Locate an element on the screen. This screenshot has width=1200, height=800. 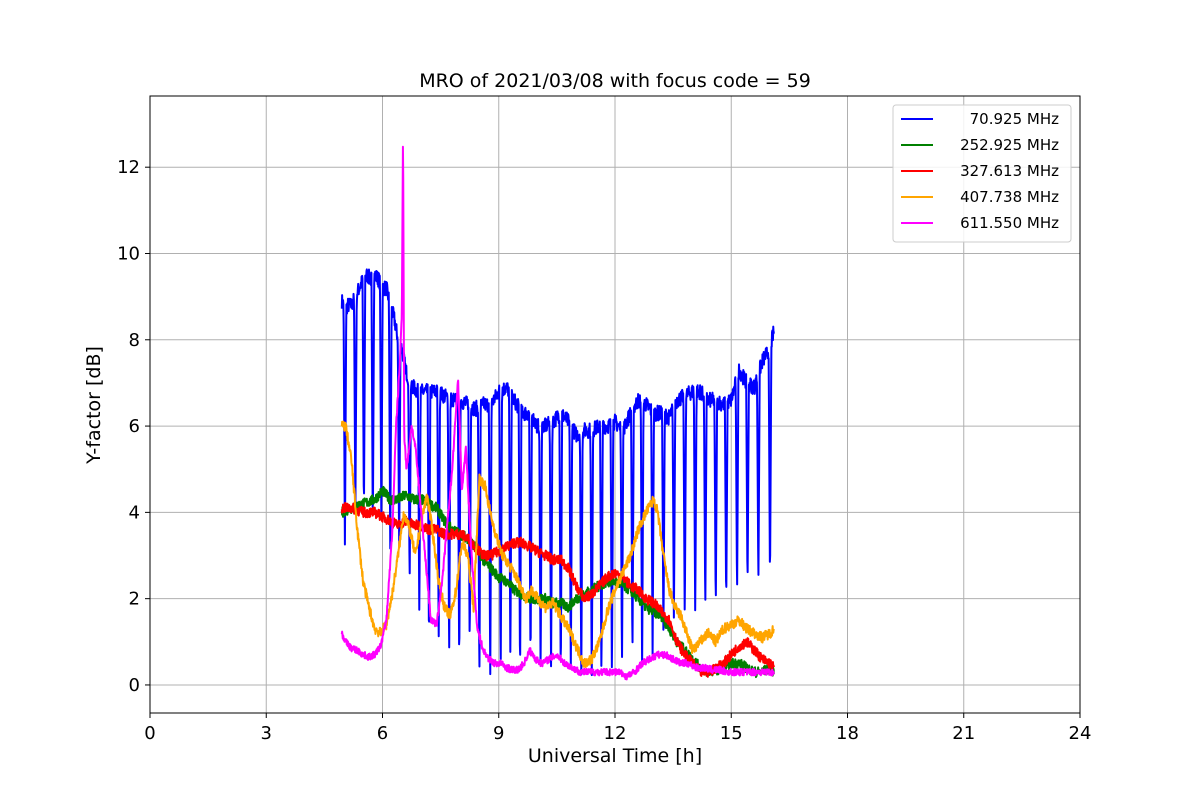
y-tick-label: 6 is located at coordinates (134, 426).